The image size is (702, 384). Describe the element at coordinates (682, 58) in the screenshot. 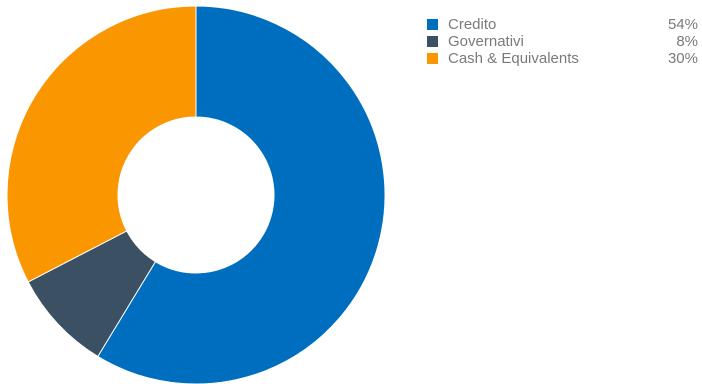

I see `legend-value-cash-equivalents: 30%` at that location.